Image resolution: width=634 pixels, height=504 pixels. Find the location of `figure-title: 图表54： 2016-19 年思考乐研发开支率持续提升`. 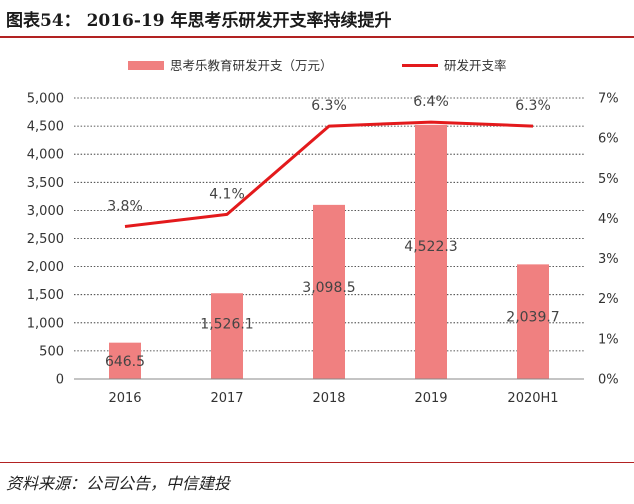

figure-title: 图表54： 2016-19 年思考乐研发开支率持续提升 is located at coordinates (199, 21).